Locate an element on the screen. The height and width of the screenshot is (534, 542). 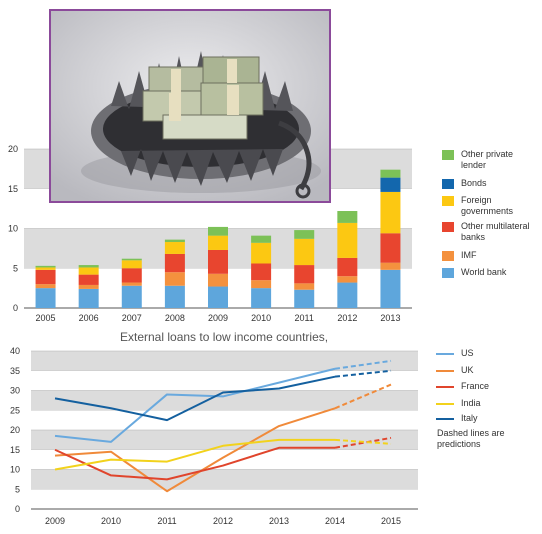
prediction-note: predictions is located at coordinates (459, 444).